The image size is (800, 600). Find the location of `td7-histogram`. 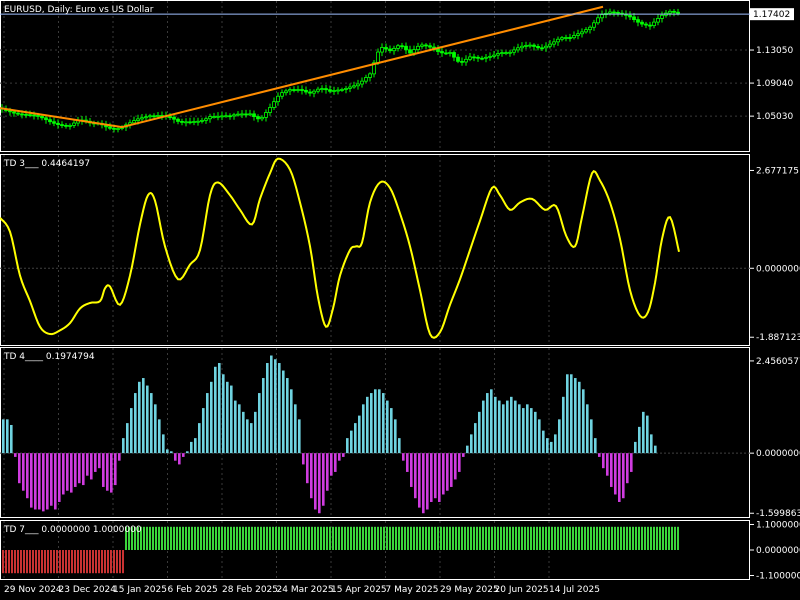

td7-histogram is located at coordinates (340, 550).